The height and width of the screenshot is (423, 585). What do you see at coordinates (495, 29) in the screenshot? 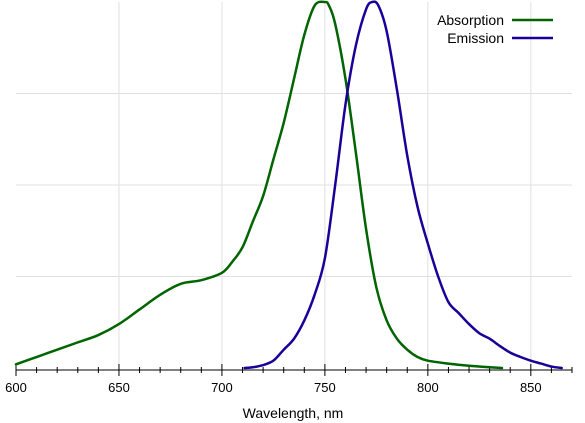
I see `legend: Absorption Emission` at bounding box center [495, 29].